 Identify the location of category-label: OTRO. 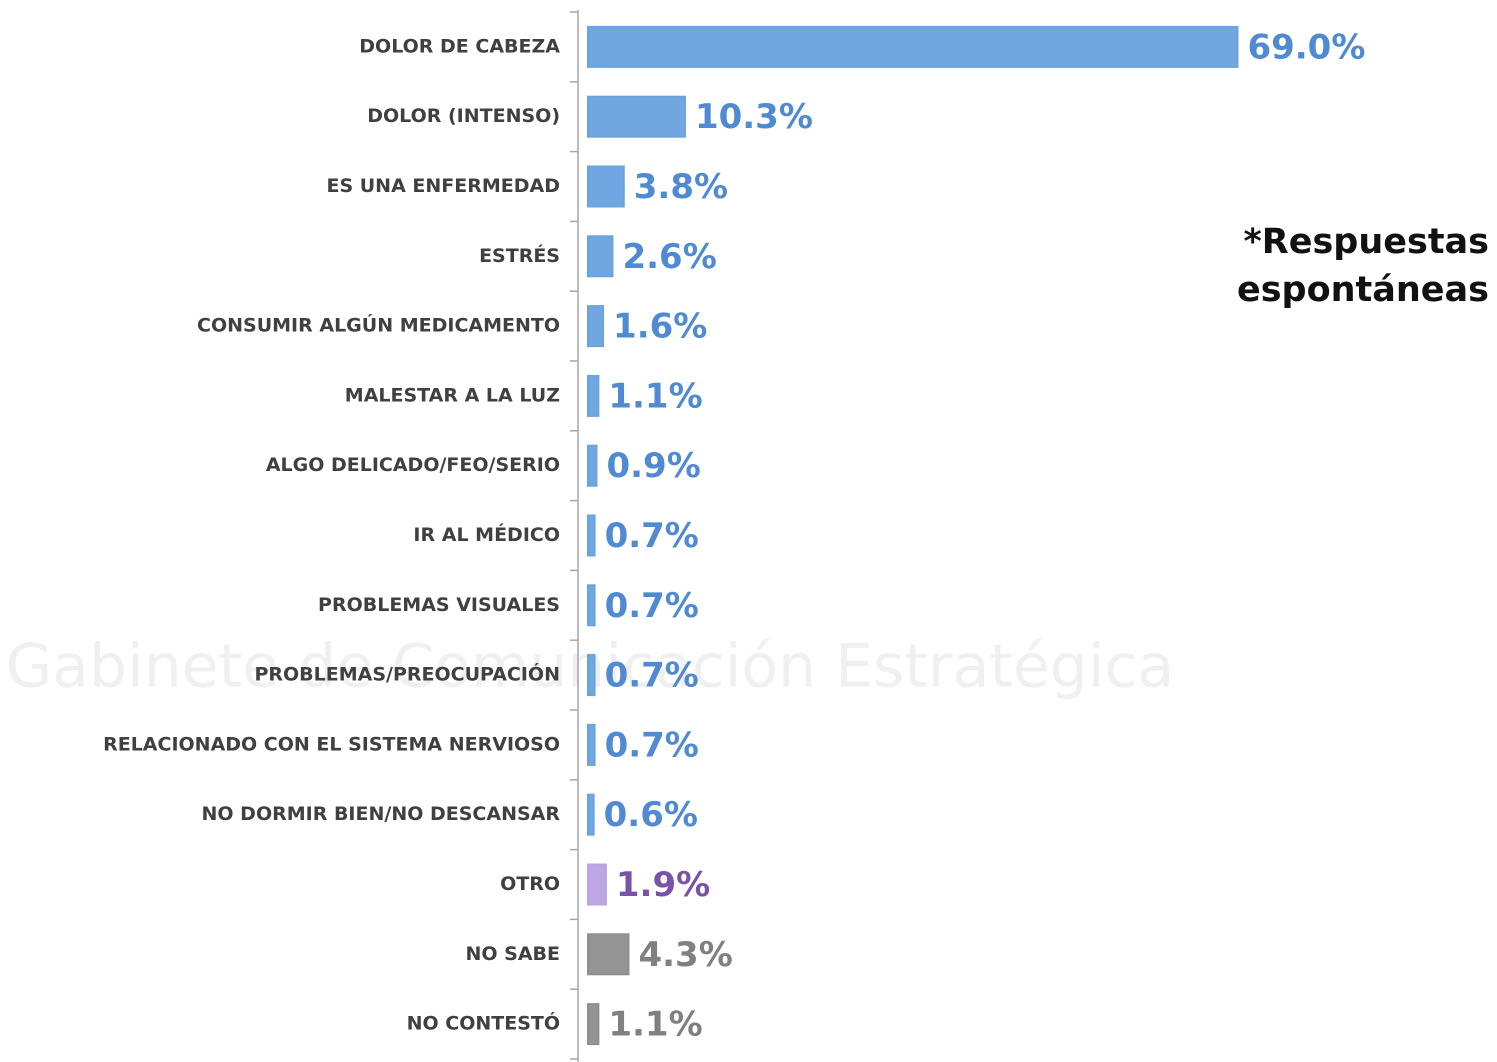
(530, 884).